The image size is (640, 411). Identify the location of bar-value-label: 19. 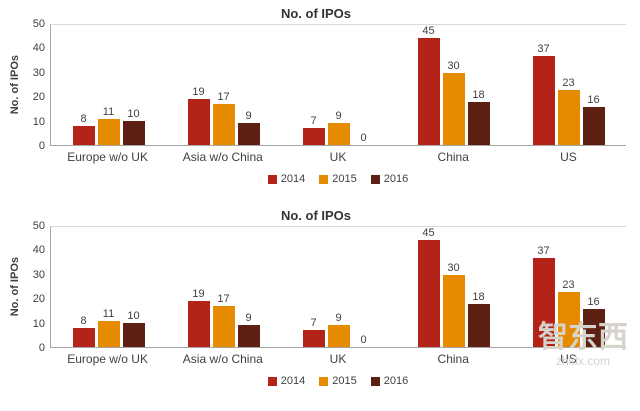
(198, 92).